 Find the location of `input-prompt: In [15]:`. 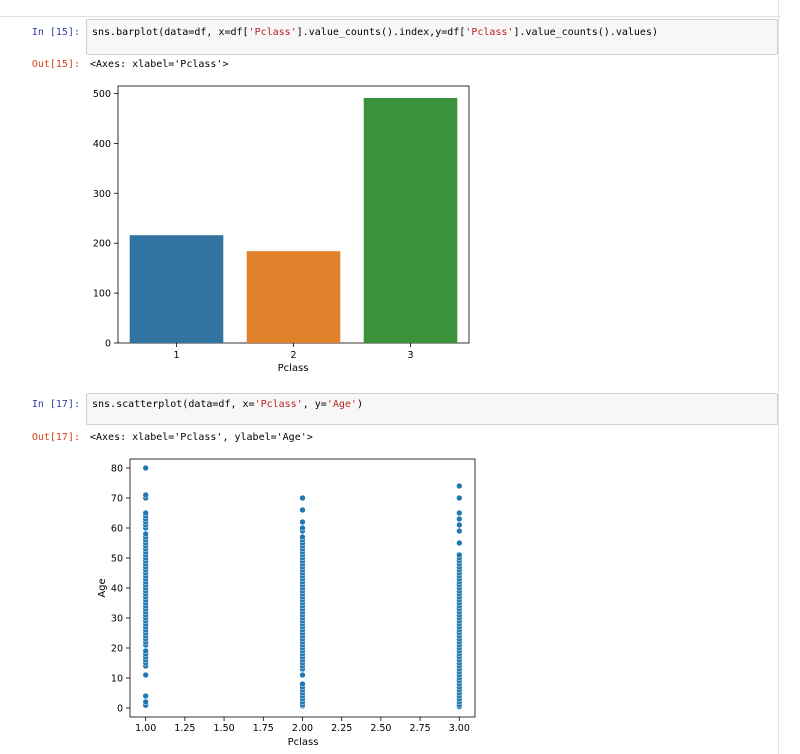

input-prompt: In [15]: is located at coordinates (55, 32).